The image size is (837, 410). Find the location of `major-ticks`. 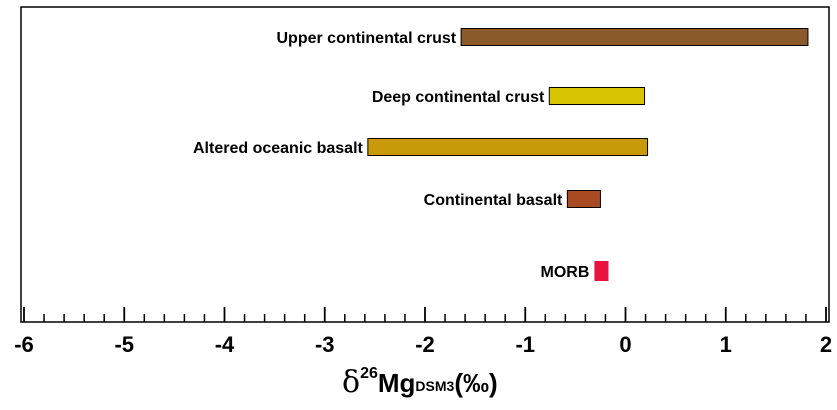

major-ticks is located at coordinates (425, 314).